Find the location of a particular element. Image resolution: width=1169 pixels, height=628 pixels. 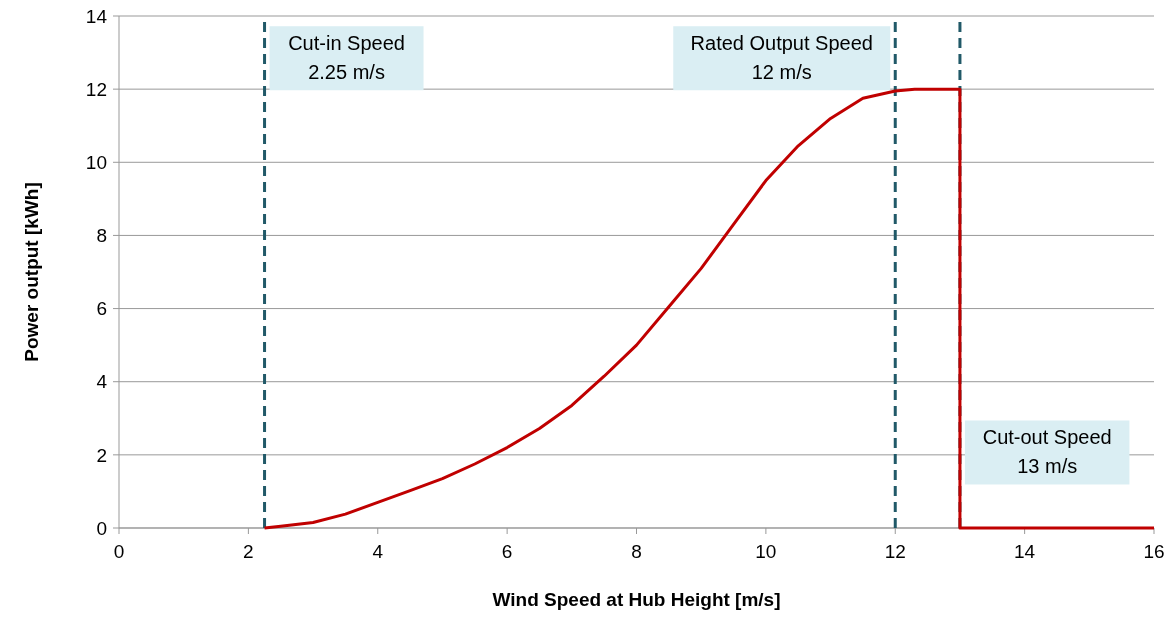

x-tick-label: 16 is located at coordinates (1154, 551).